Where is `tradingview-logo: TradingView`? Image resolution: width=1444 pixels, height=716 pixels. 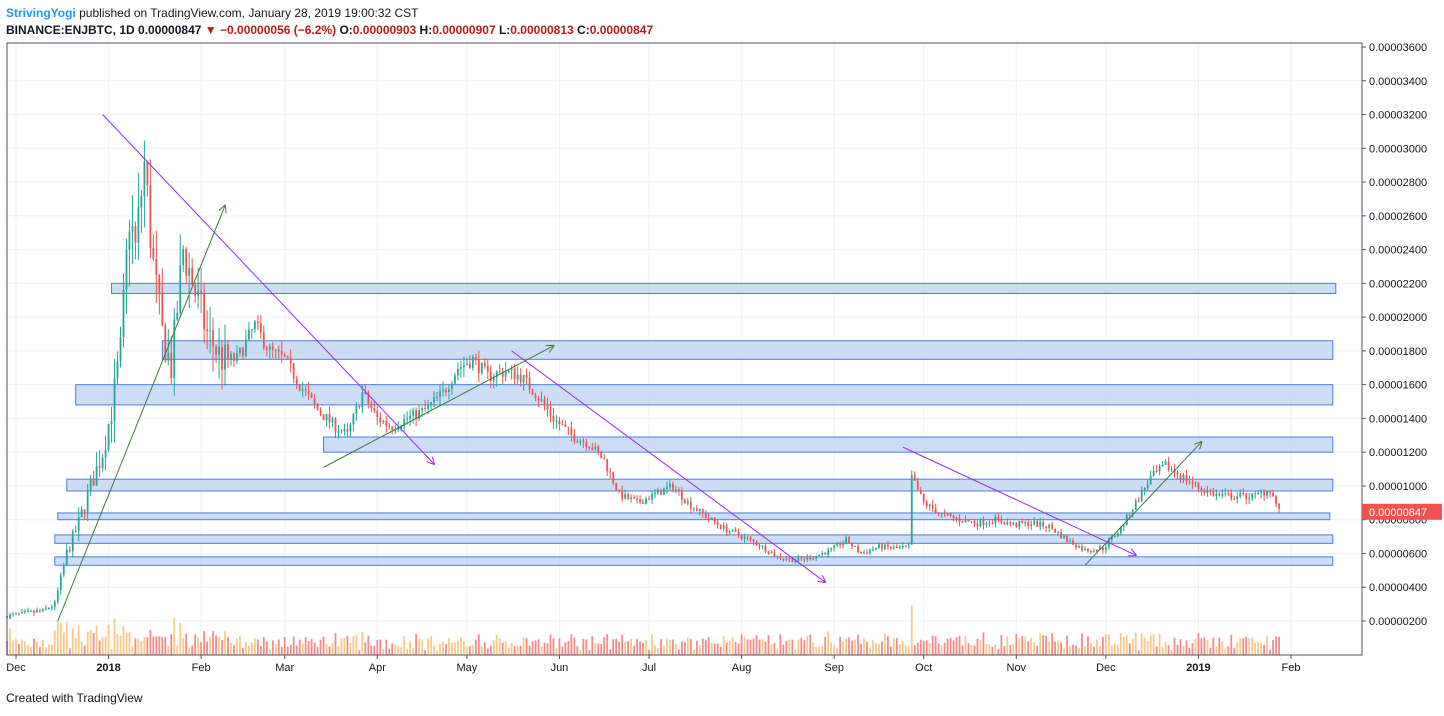
tradingview-logo: TradingView is located at coordinates (109, 698).